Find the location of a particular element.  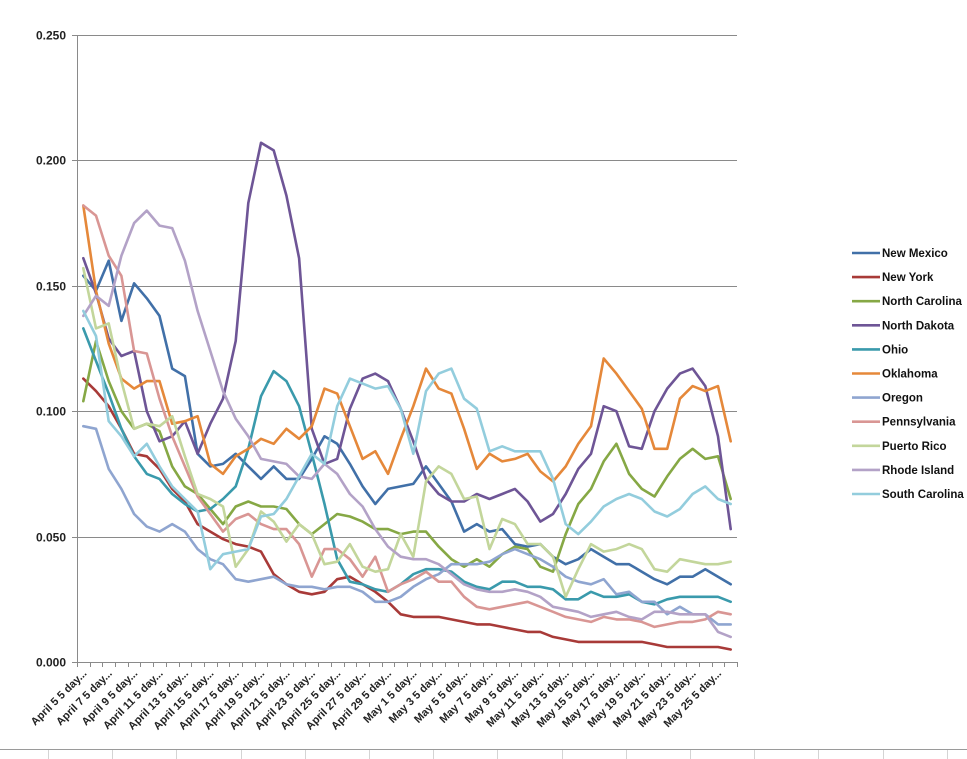

y-tick-label: 0.200 is located at coordinates (51, 161).